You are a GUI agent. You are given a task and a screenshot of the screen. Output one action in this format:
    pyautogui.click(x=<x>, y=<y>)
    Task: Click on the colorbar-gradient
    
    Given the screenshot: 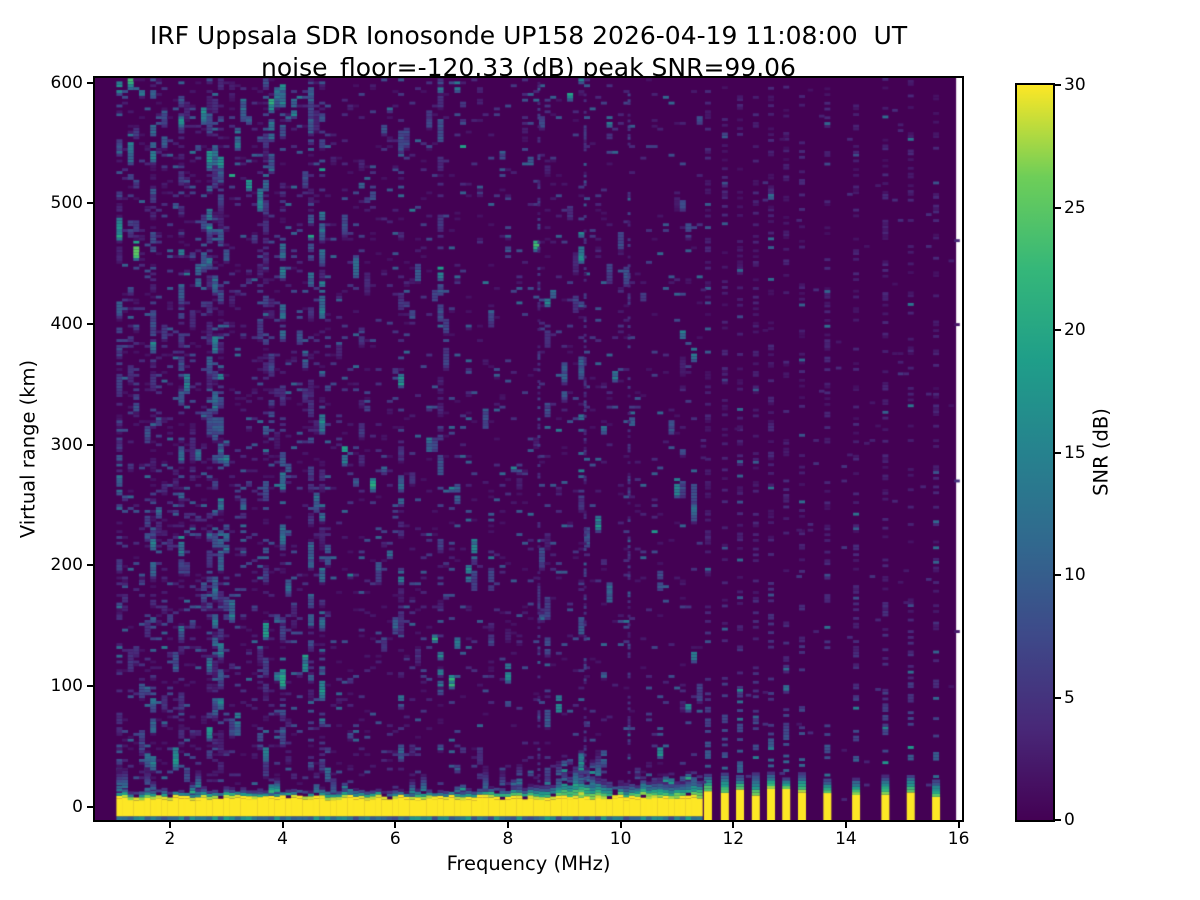 What is the action you would take?
    pyautogui.click(x=1035, y=452)
    